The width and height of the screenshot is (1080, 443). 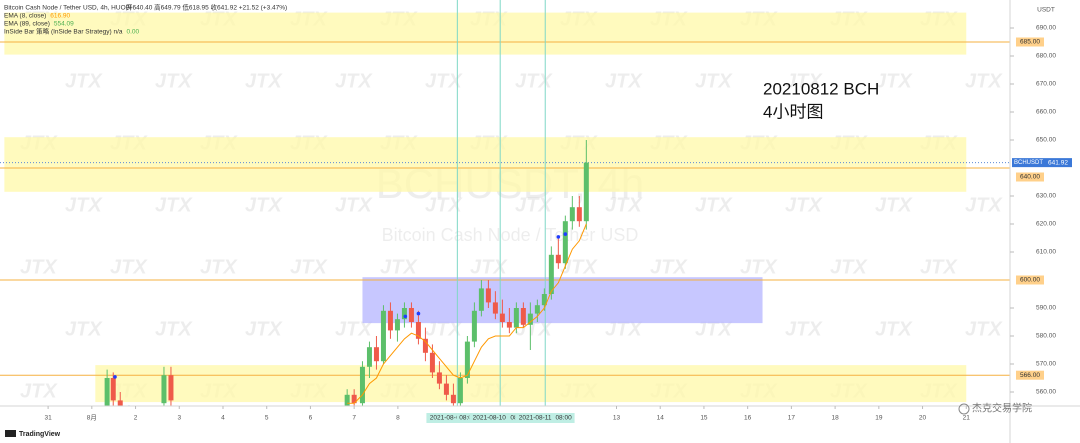 I want to click on y-tick-label: 660.00, so click(x=1046, y=112).